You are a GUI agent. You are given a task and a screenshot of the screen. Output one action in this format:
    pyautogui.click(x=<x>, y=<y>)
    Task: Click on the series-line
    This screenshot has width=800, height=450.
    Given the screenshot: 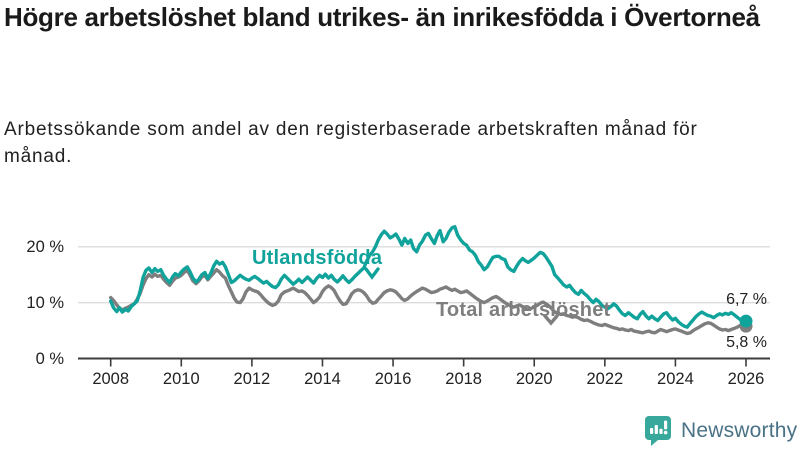 What is the action you would take?
    pyautogui.click(x=428, y=302)
    